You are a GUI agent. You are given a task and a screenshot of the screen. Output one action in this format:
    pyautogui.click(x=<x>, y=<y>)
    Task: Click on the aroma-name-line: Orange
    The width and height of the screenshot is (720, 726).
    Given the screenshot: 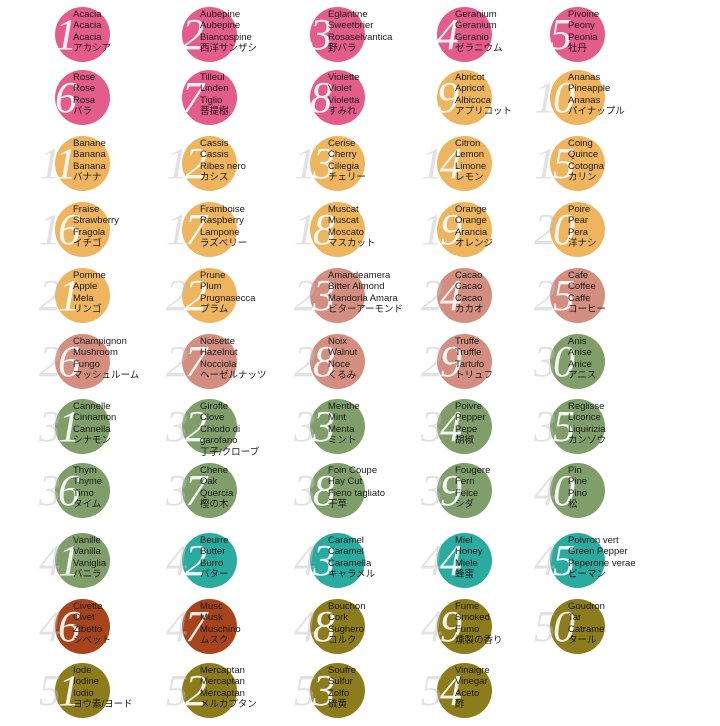 What is the action you would take?
    pyautogui.click(x=471, y=209)
    